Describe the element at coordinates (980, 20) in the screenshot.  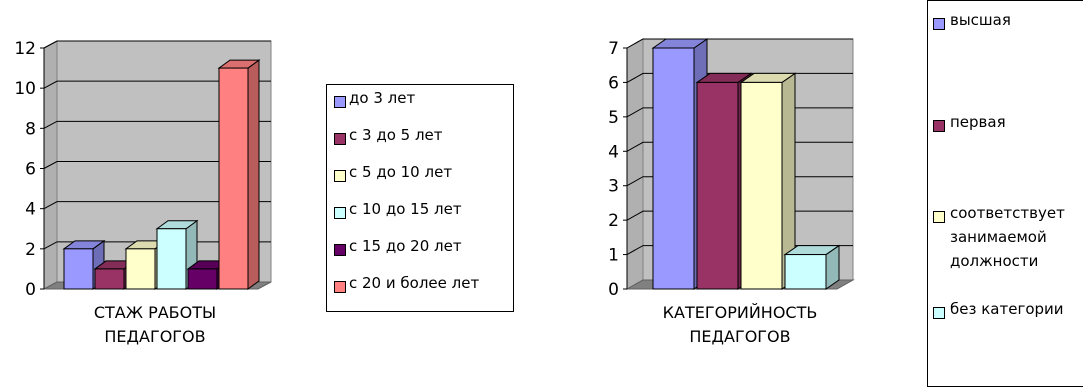
I see `legend-label: высшая` at that location.